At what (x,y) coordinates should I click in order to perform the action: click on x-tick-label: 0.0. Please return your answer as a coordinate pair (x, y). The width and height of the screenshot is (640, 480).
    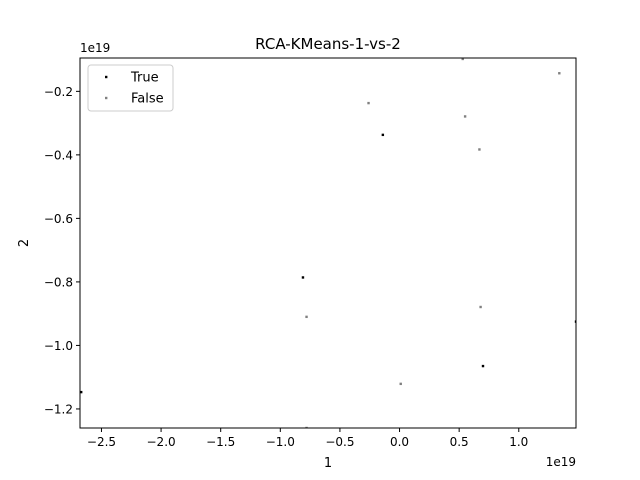
    Looking at the image, I should click on (399, 442).